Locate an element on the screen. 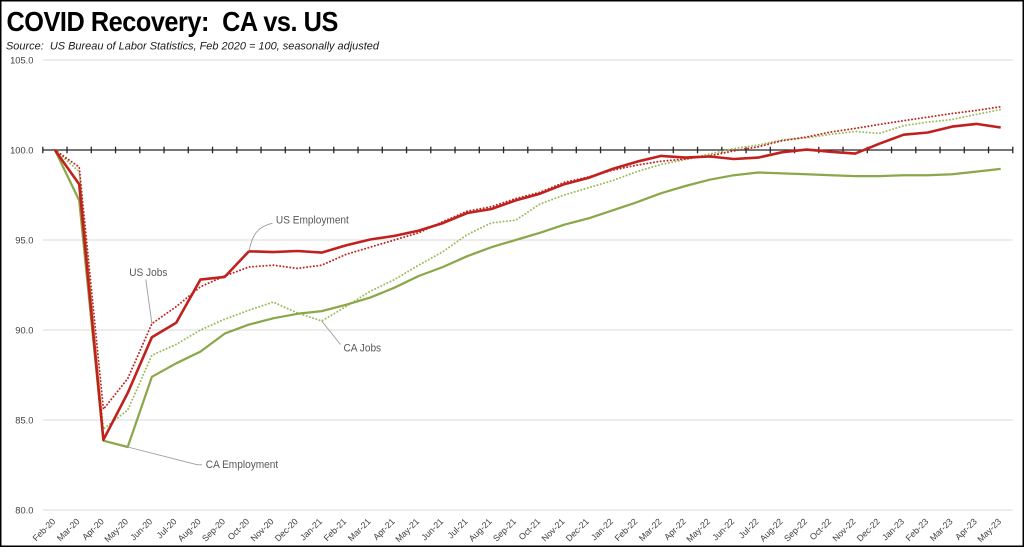 This screenshot has height=552, width=1024. svg-text: CA Jobs is located at coordinates (363, 348).